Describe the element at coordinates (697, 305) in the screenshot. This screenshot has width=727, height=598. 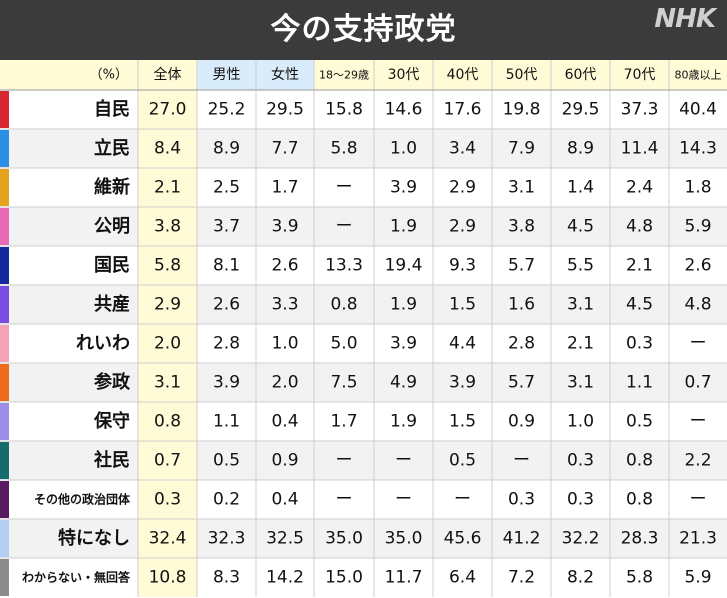
I see `value-cell: 4.8` at that location.